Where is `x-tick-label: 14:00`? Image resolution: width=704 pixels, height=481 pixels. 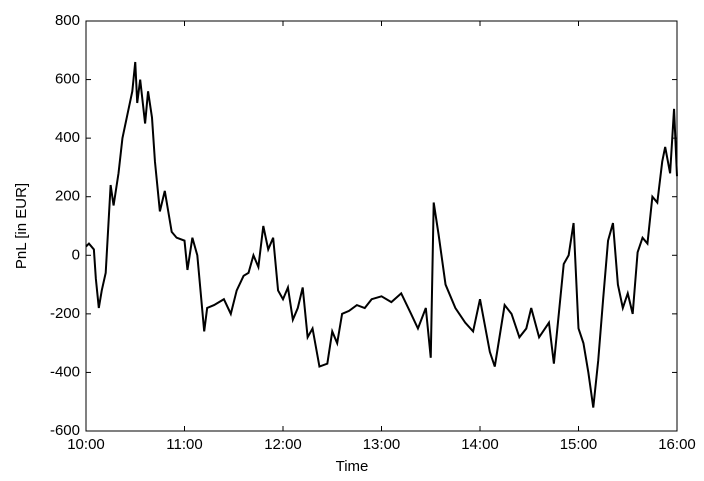
x-tick-label: 14:00 is located at coordinates (480, 444).